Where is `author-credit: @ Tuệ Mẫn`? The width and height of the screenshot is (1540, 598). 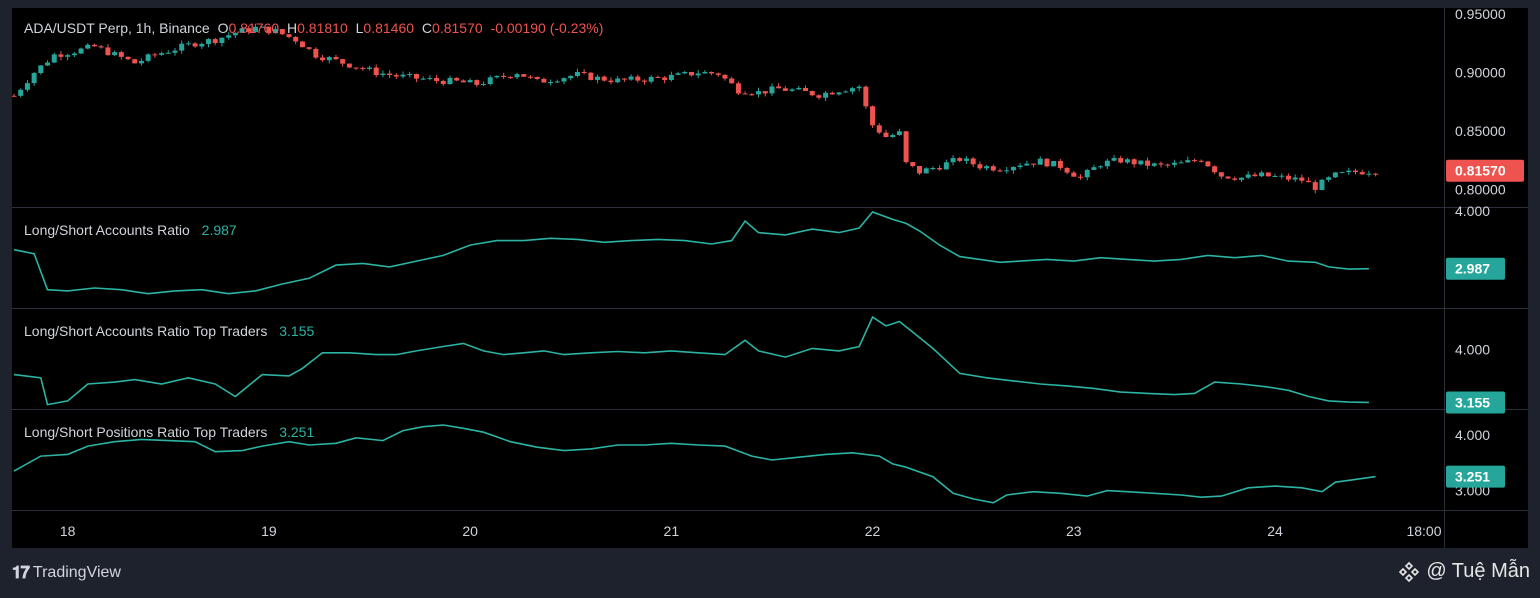 author-credit: @ Tuệ Mẫn is located at coordinates (1464, 571).